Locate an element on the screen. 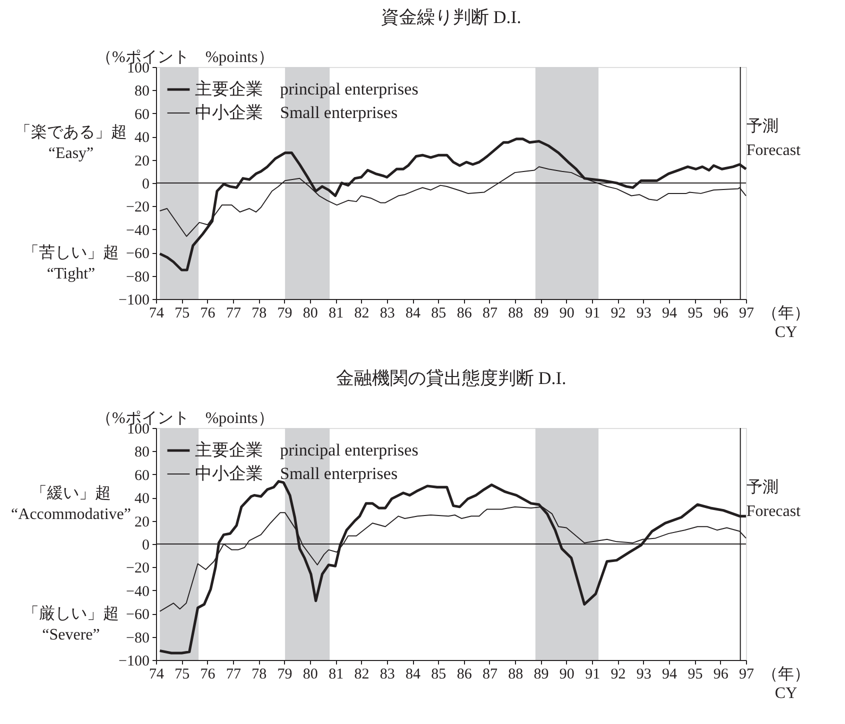  chart-title: 資金繰り判断 D.I. is located at coordinates (451, 17).